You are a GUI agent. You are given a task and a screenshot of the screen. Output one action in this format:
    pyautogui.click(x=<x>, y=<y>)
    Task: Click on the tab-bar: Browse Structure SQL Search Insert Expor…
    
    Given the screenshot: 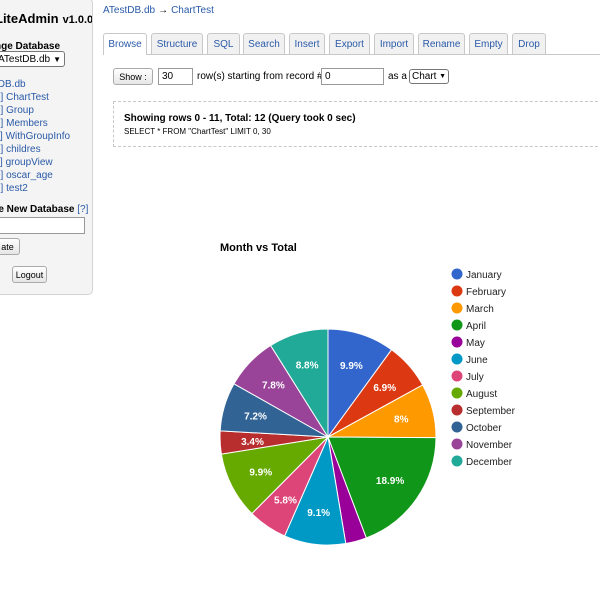 What is the action you would take?
    pyautogui.click(x=351, y=44)
    